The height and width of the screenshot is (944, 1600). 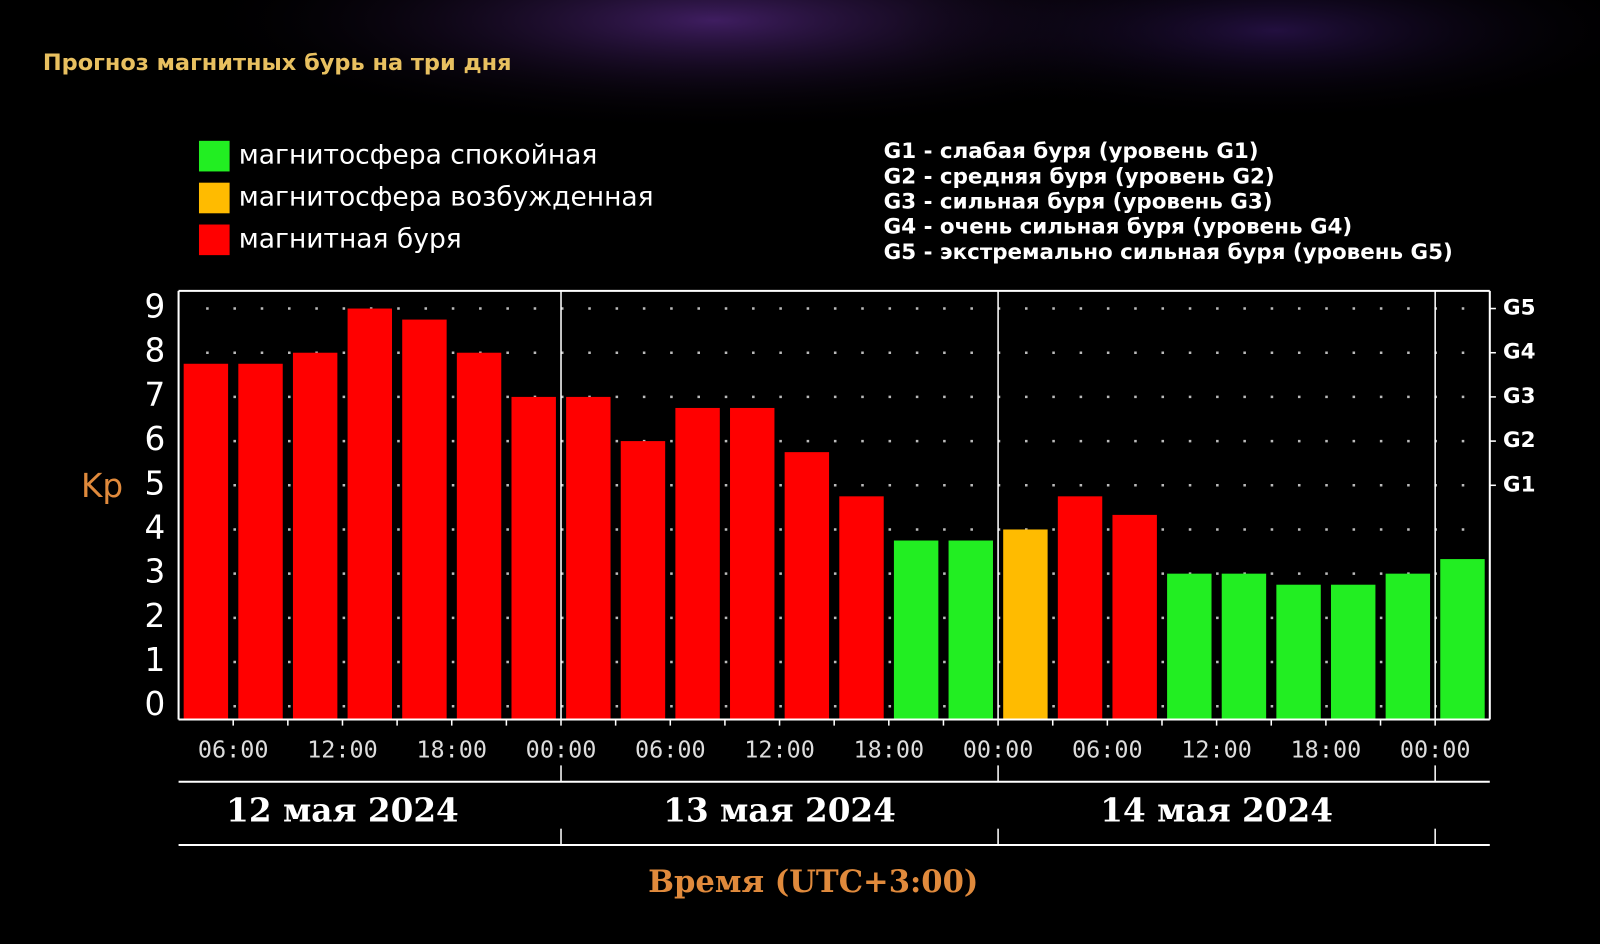 What do you see at coordinates (1216, 809) in the screenshot?
I see `date-label: 14 мая 2024` at bounding box center [1216, 809].